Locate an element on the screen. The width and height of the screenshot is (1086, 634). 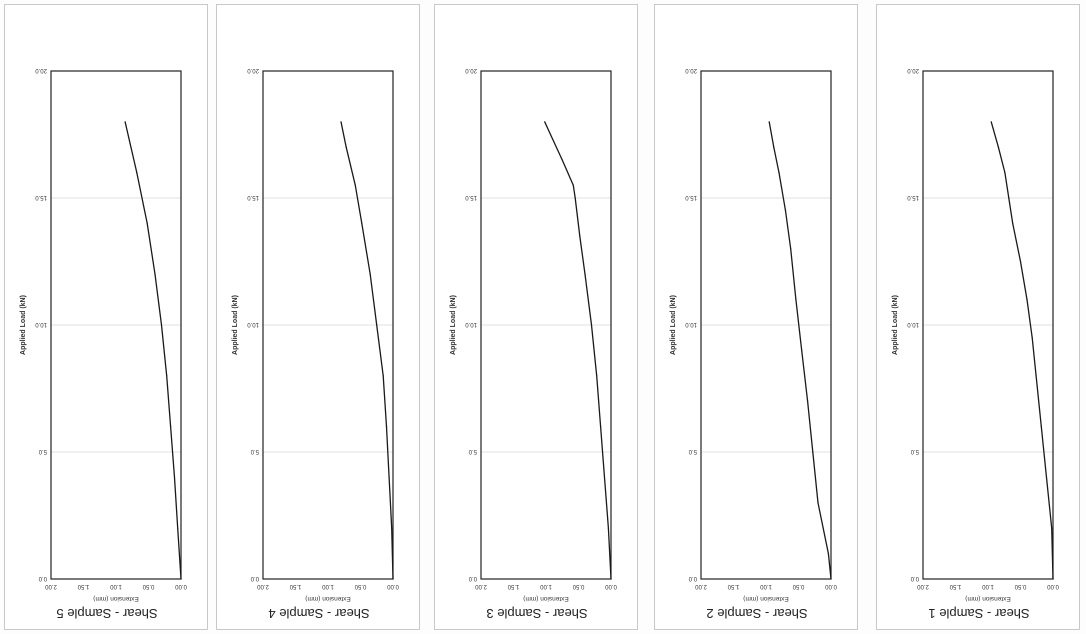
chart-title: Shear - Sample 5 is located at coordinates (106, 613).